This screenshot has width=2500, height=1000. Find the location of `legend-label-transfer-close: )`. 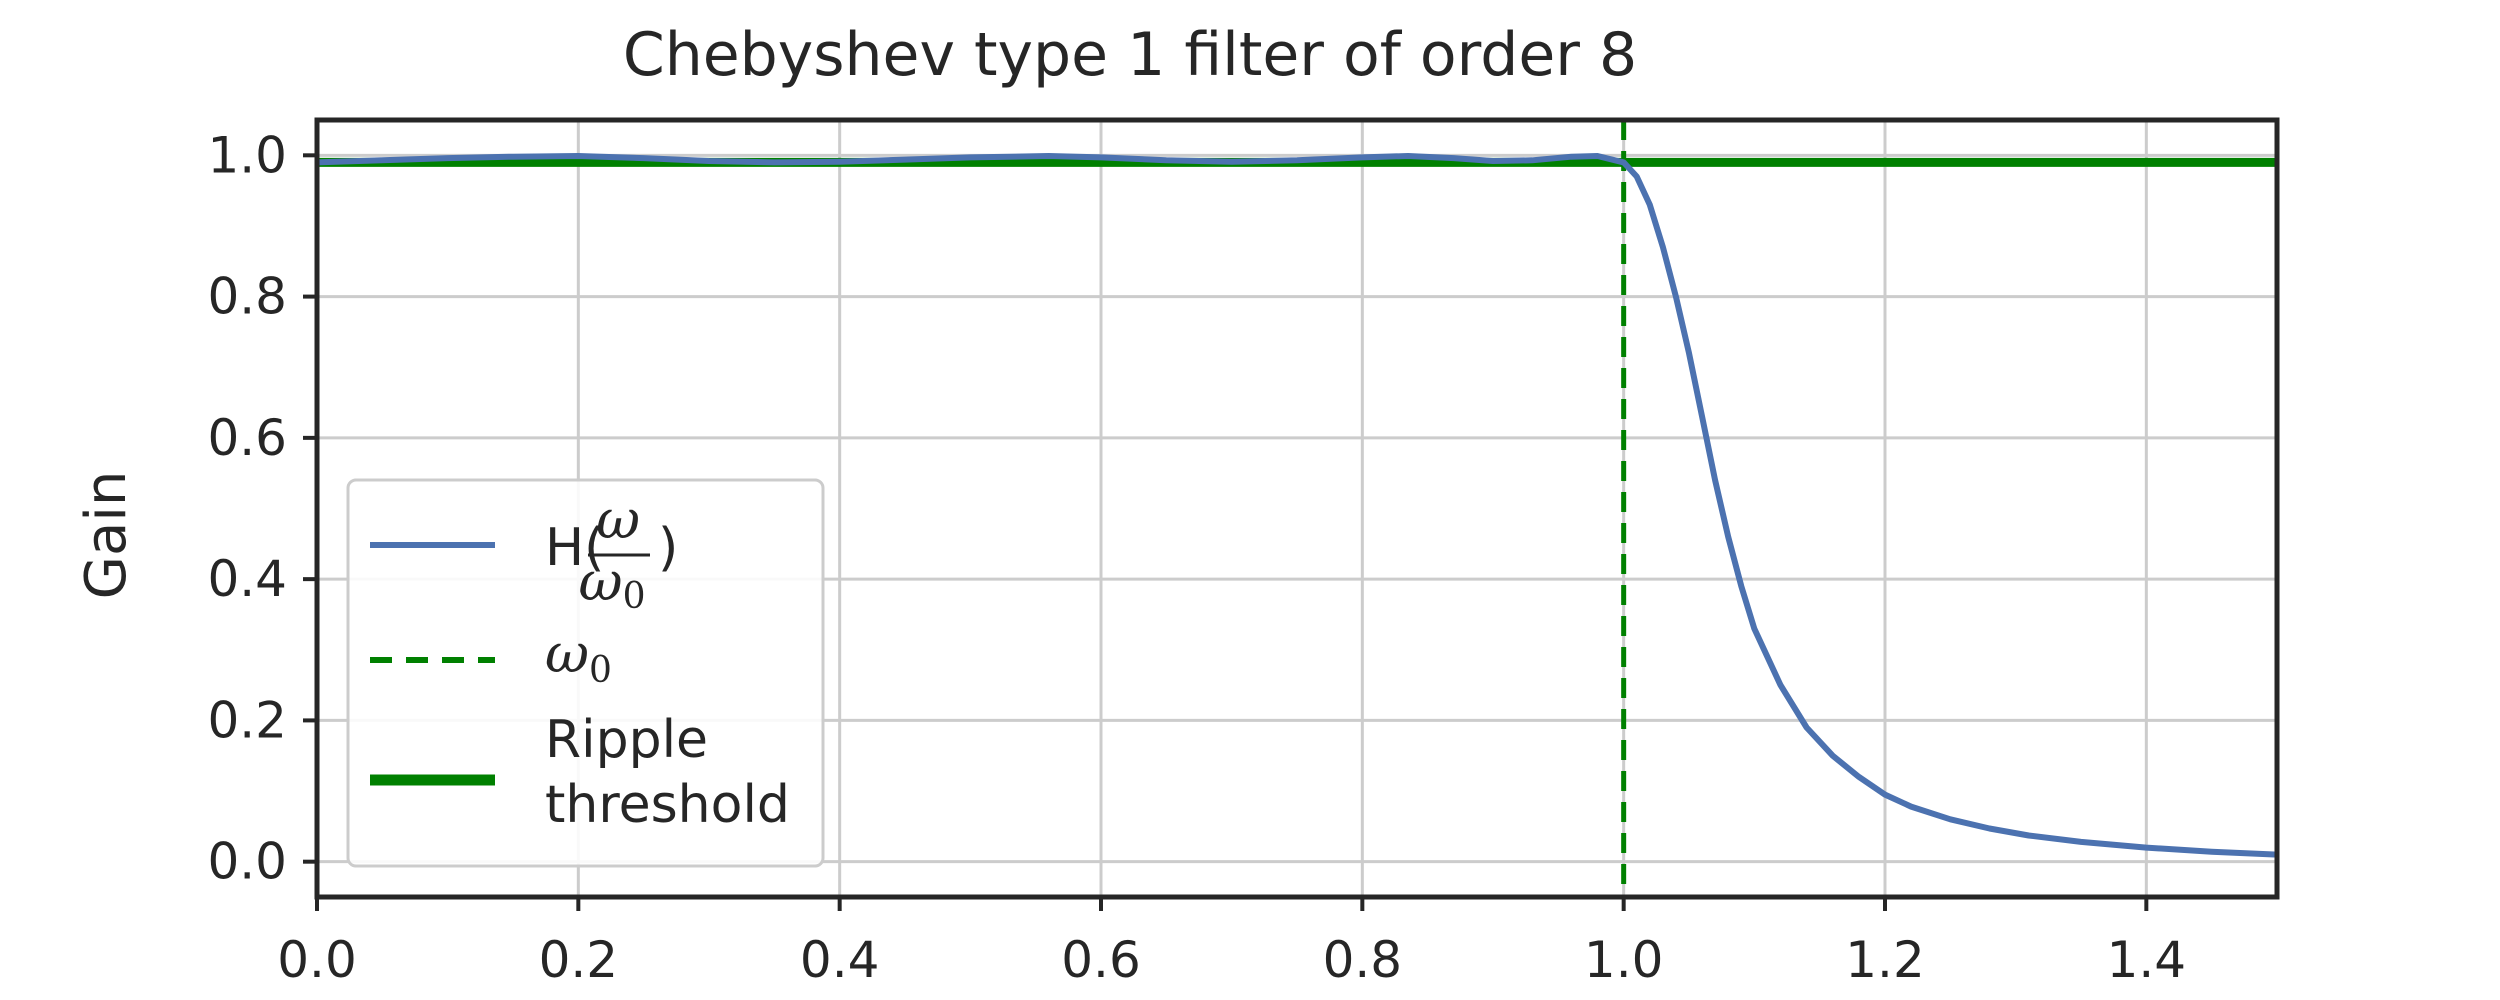

legend-label-transfer-close: ) is located at coordinates (668, 548).